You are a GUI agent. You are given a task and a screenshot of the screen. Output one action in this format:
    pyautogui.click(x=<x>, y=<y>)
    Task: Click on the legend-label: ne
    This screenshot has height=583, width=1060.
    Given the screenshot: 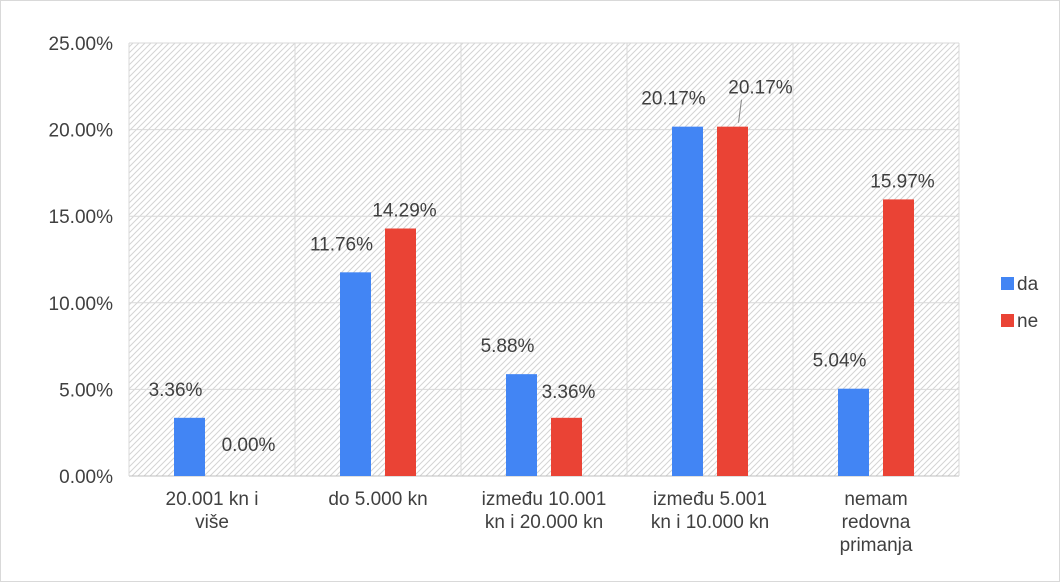 What is the action you would take?
    pyautogui.click(x=1027, y=321)
    